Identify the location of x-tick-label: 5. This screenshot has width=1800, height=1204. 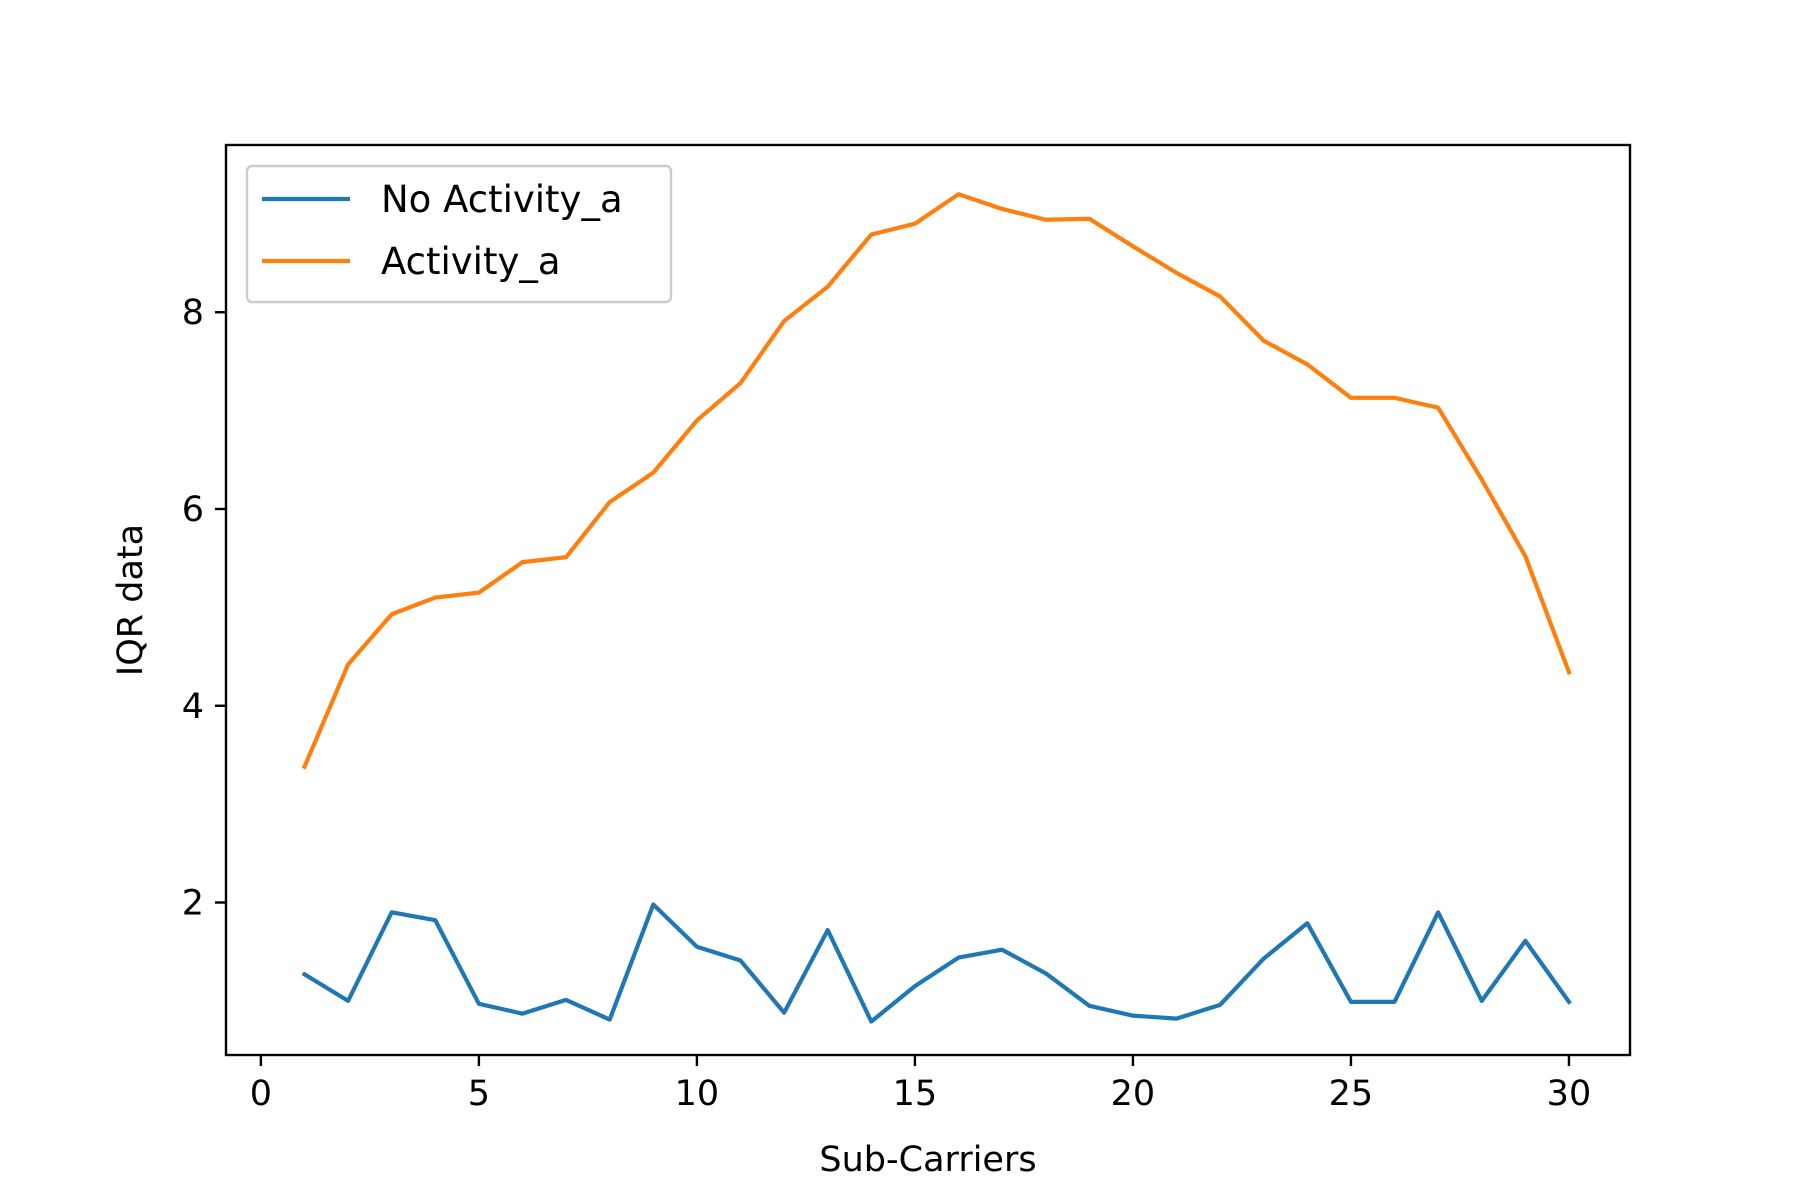
(479, 1094).